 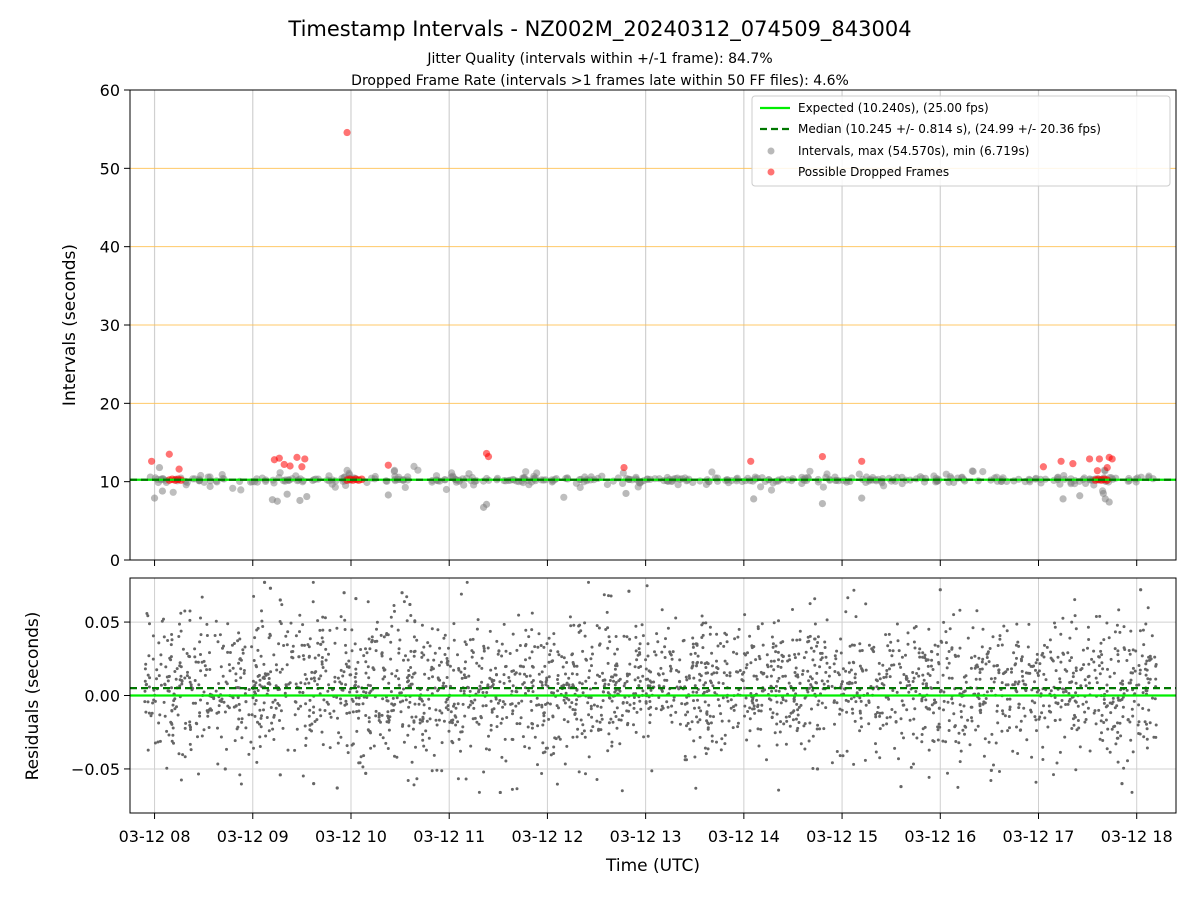 What do you see at coordinates (110, 403) in the screenshot?
I see `intervals-y-tick-label: 20` at bounding box center [110, 403].